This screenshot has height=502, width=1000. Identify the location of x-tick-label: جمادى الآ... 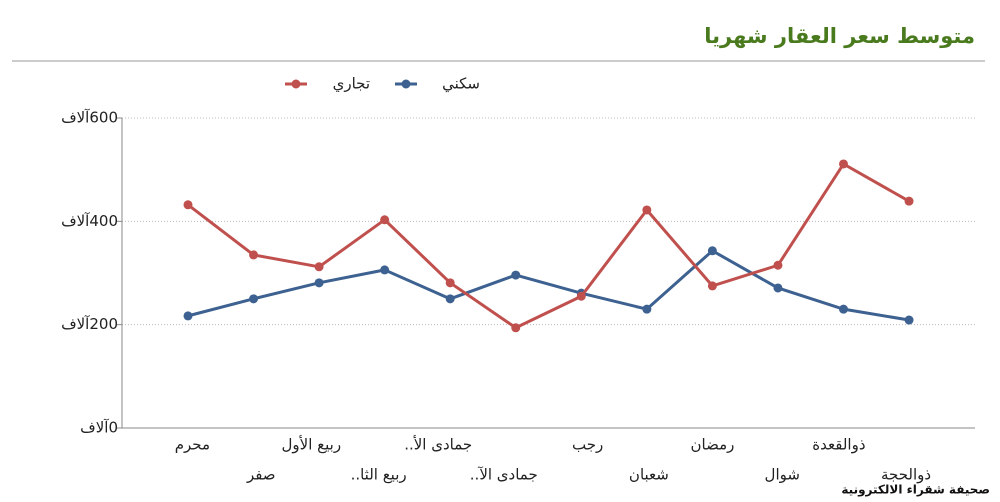
(504, 475).